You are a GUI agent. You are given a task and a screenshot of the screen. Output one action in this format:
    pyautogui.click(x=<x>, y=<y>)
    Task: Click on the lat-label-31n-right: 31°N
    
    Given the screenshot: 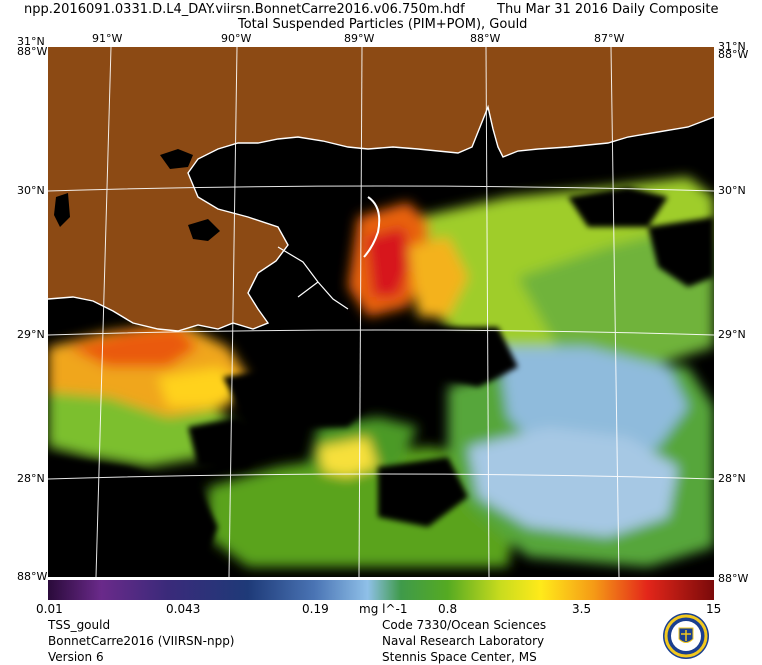 What is the action you would take?
    pyautogui.click(x=732, y=46)
    